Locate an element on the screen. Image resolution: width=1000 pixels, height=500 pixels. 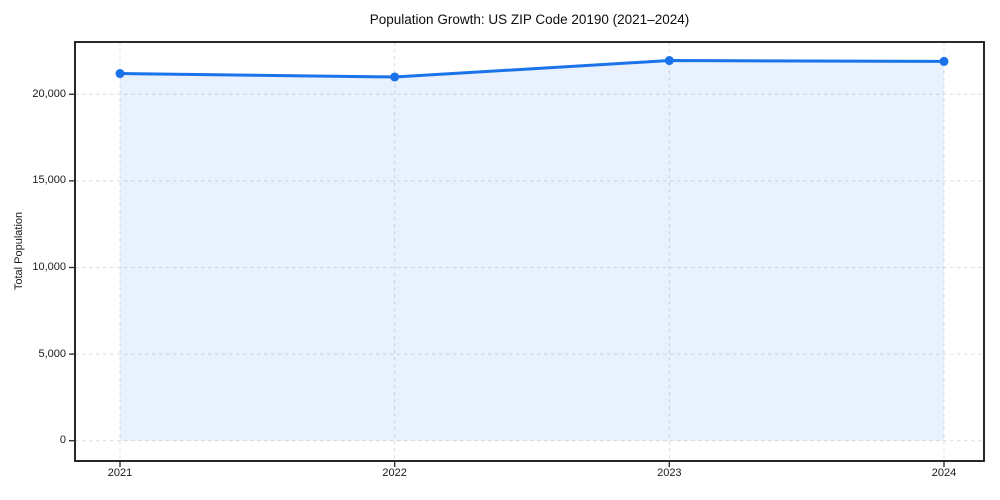
x-tick-label: 2023 is located at coordinates (669, 473).